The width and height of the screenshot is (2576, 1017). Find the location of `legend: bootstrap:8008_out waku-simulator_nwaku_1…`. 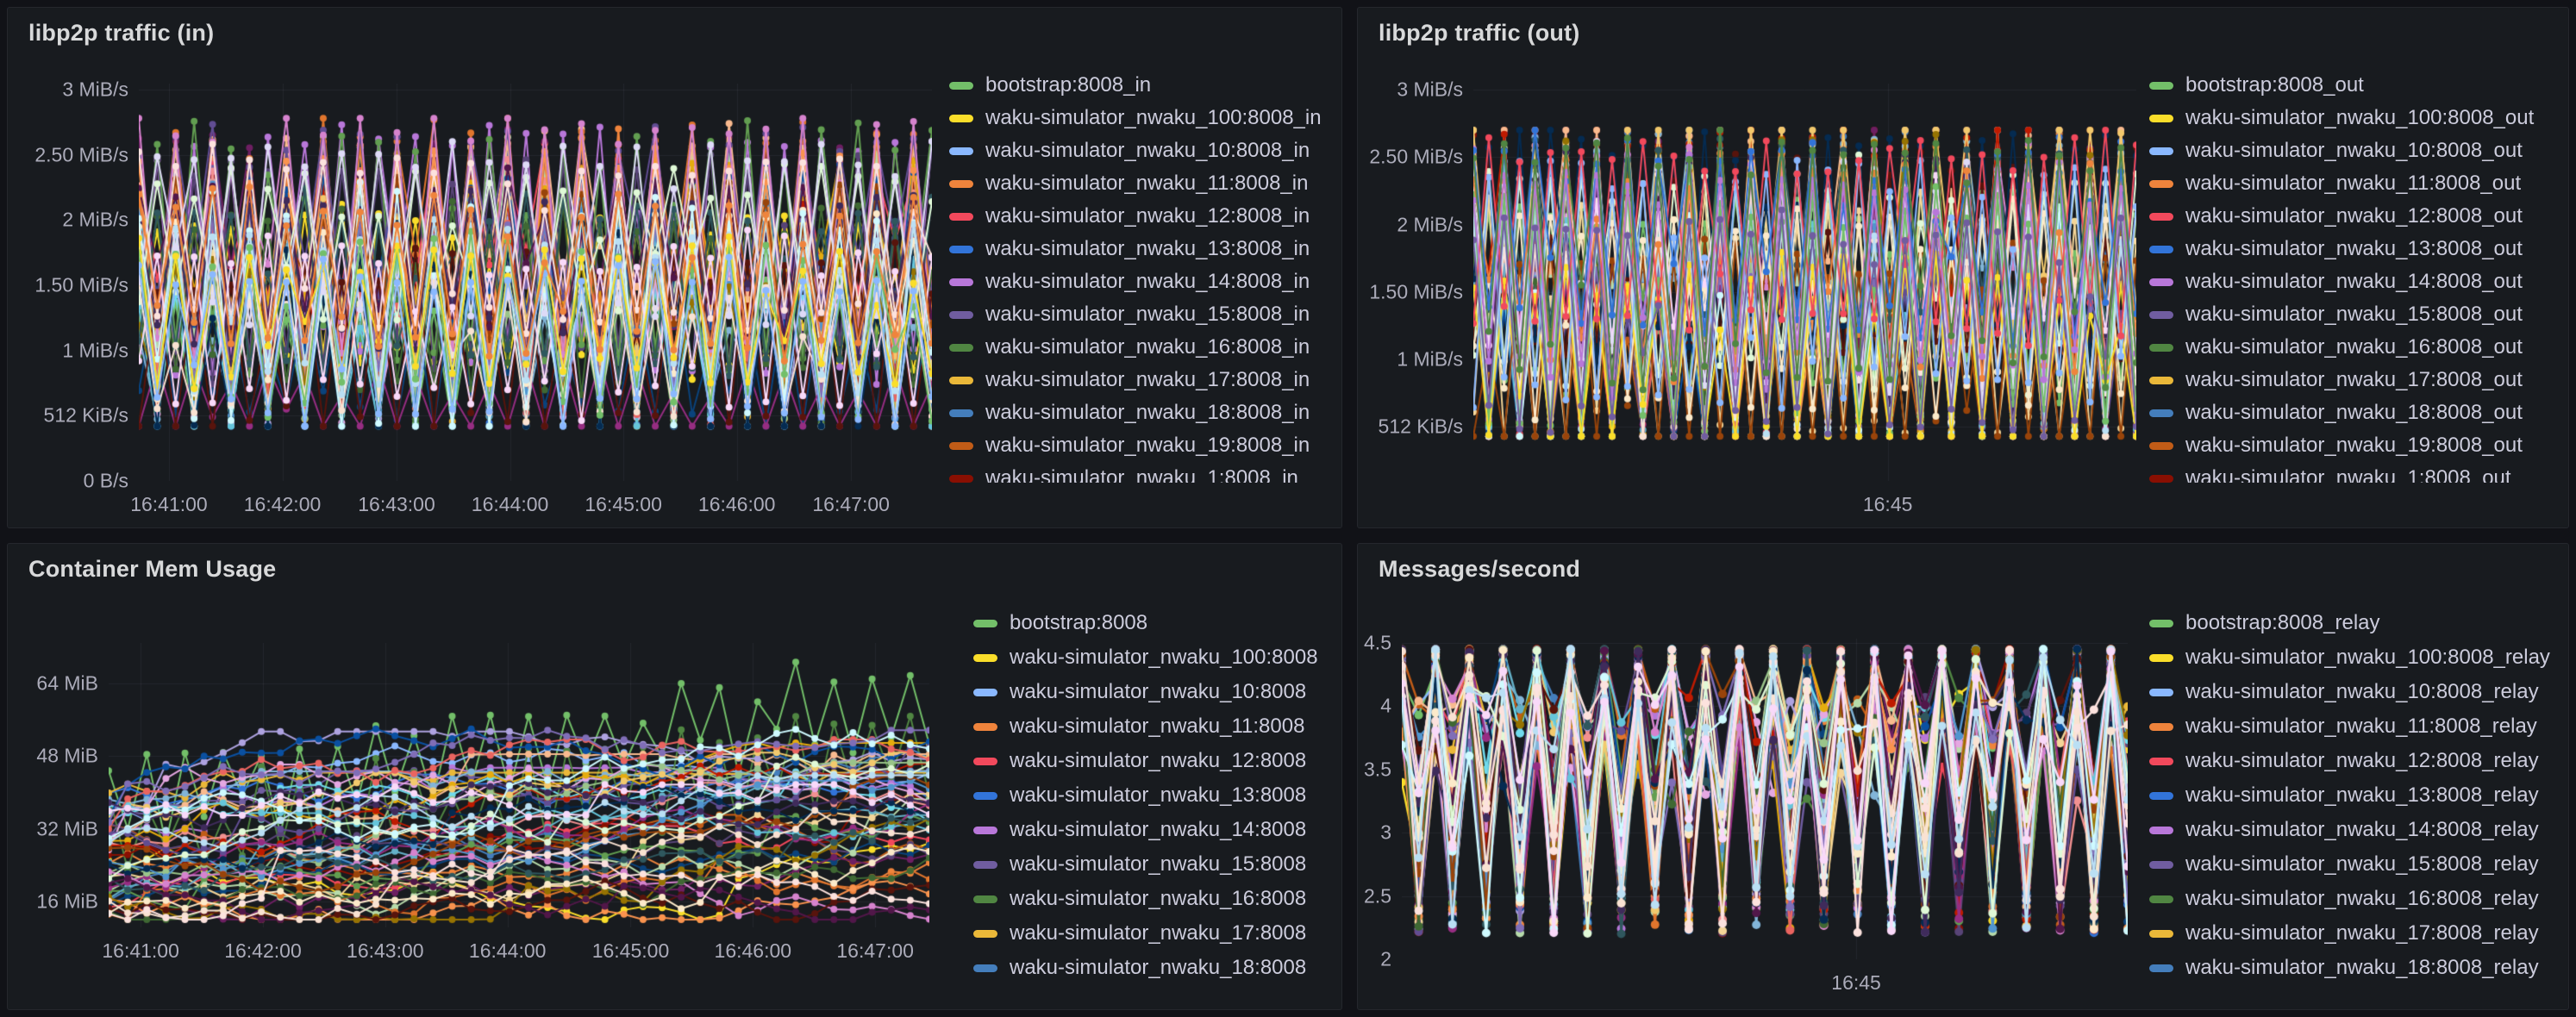

legend: bootstrap:8008_out waku-simulator_nwaku_1… is located at coordinates (2354, 276).